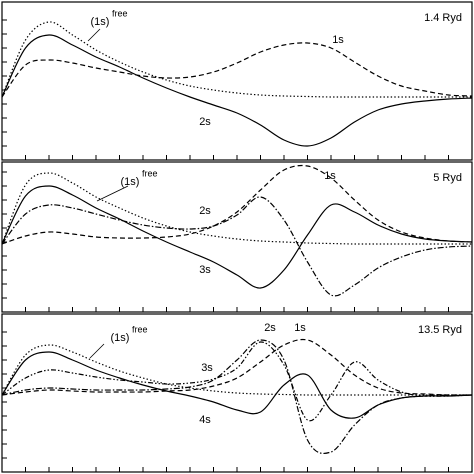 Image resolution: width=474 pixels, height=474 pixels. Describe the element at coordinates (205, 420) in the screenshot. I see `curve-label: 4s` at that location.